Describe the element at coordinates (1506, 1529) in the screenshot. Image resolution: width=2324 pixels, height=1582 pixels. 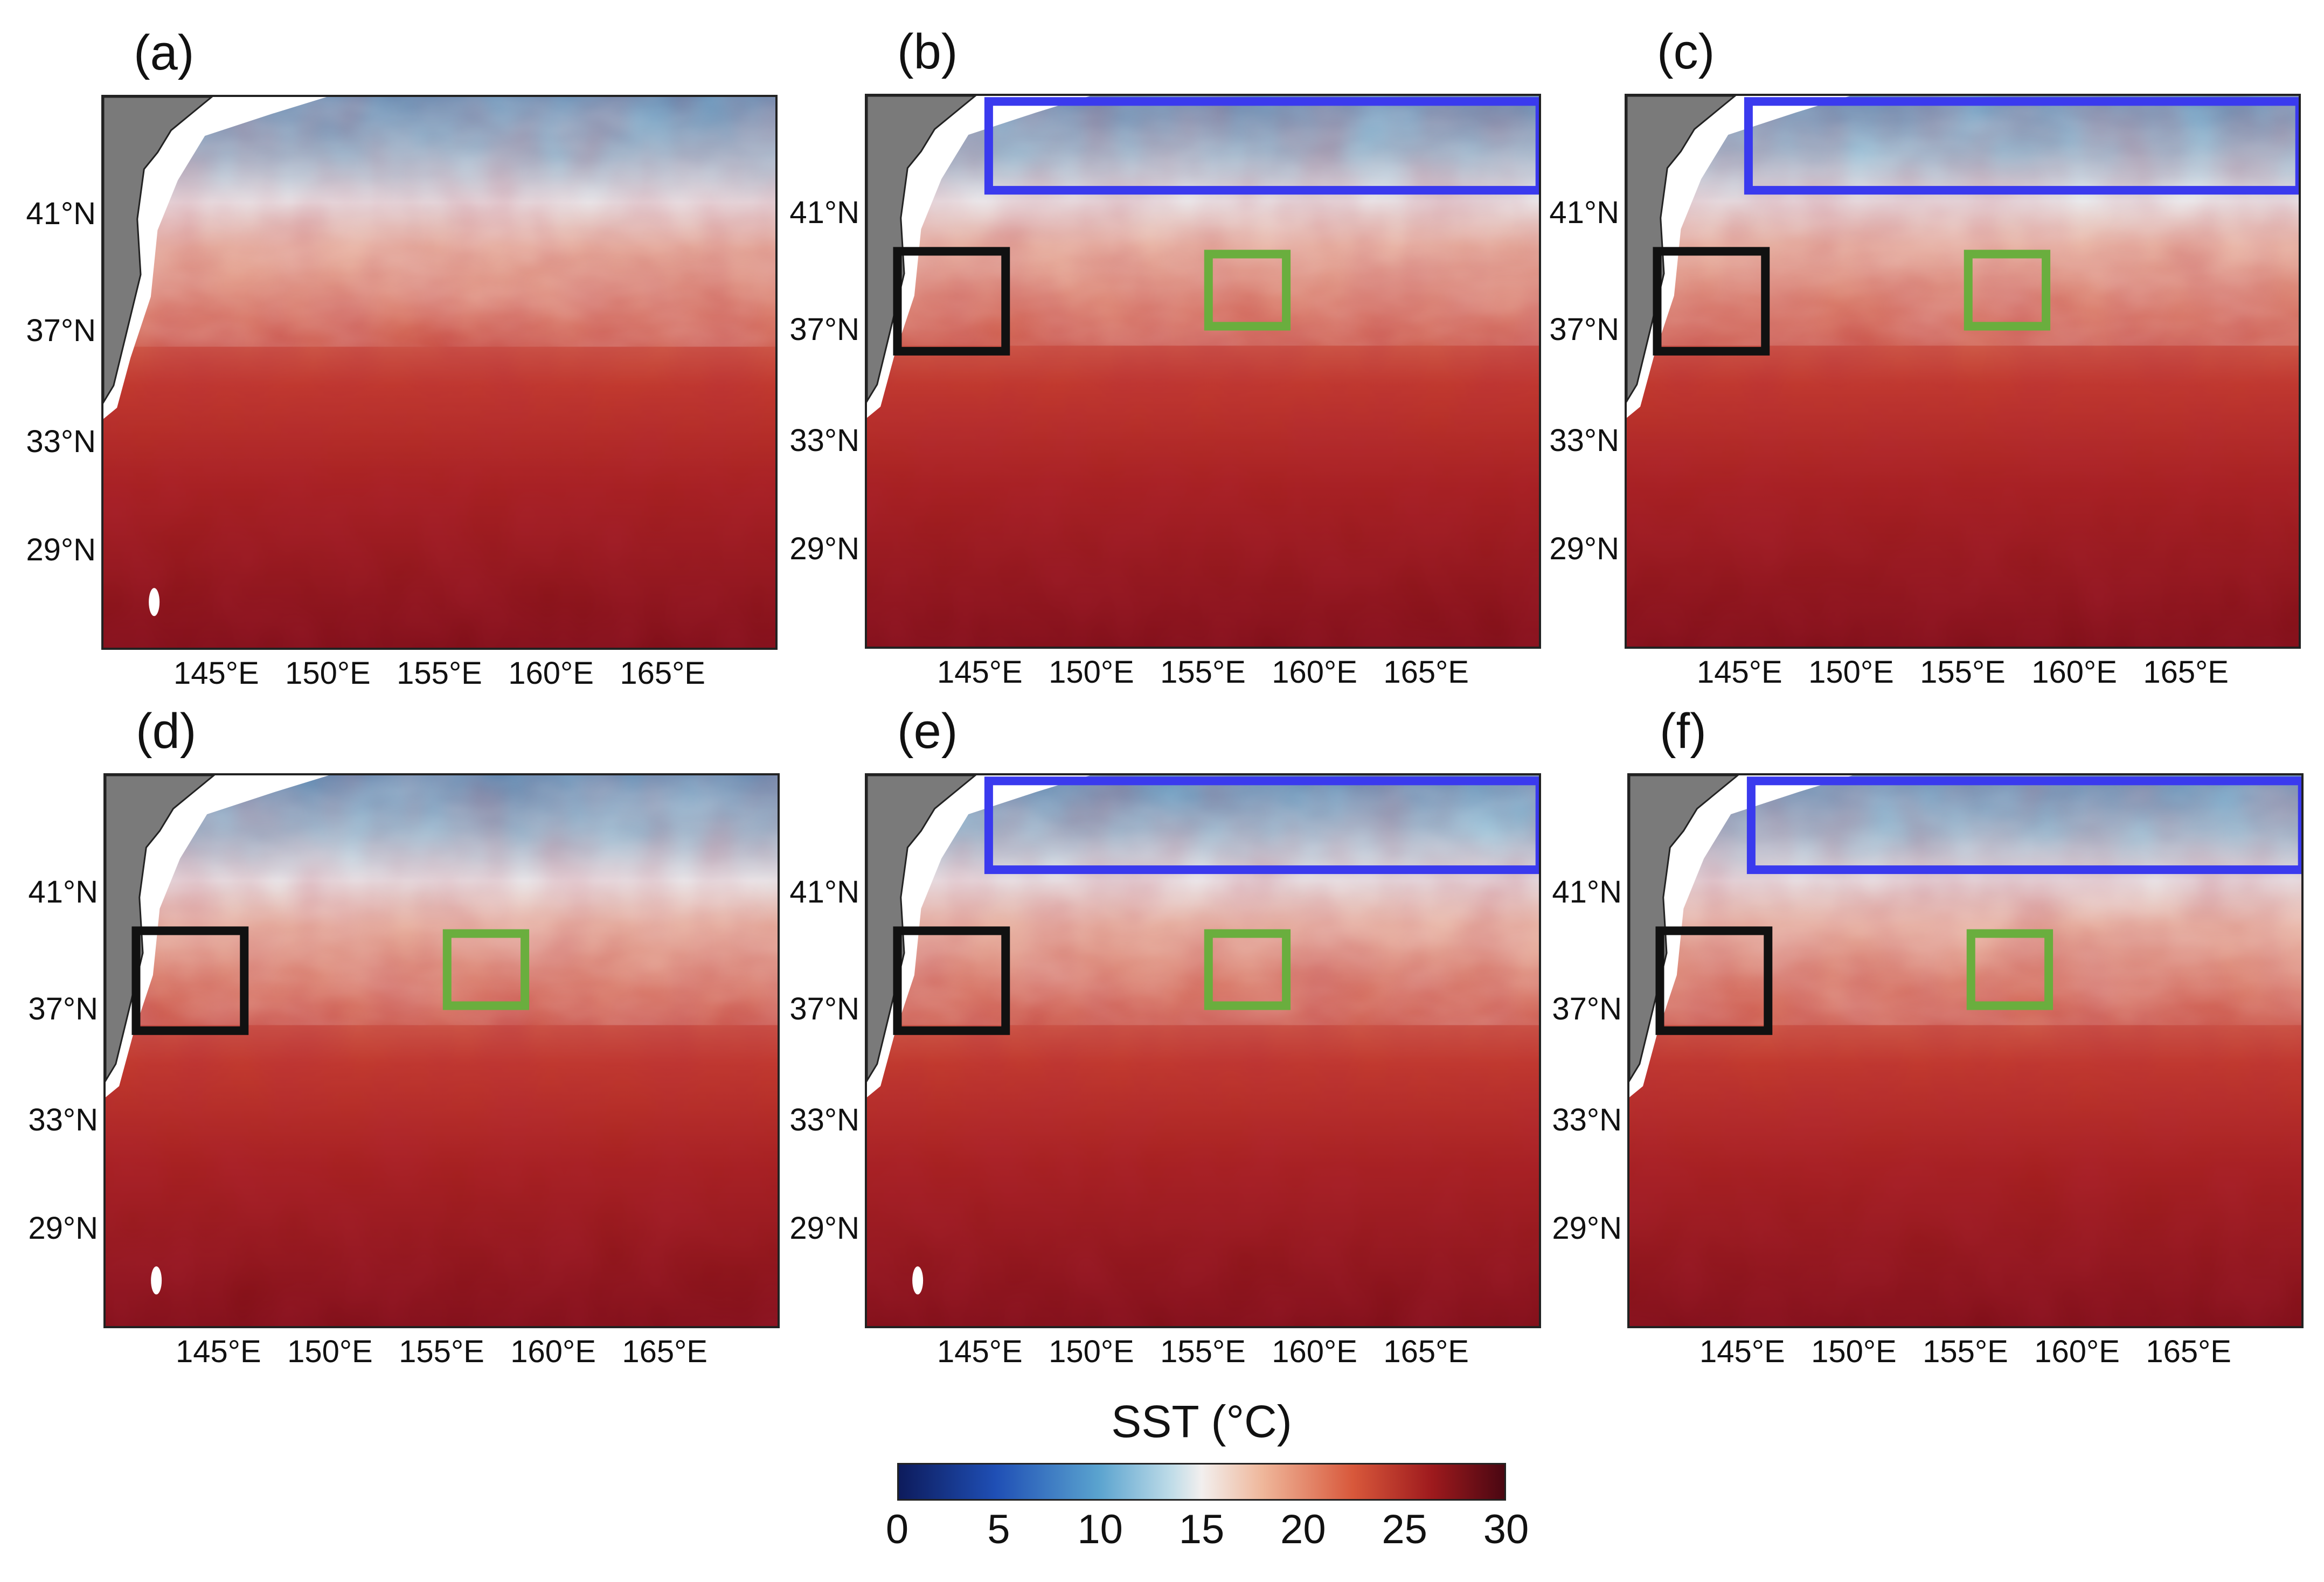
I see `colorbar-tick-label: 30` at that location.